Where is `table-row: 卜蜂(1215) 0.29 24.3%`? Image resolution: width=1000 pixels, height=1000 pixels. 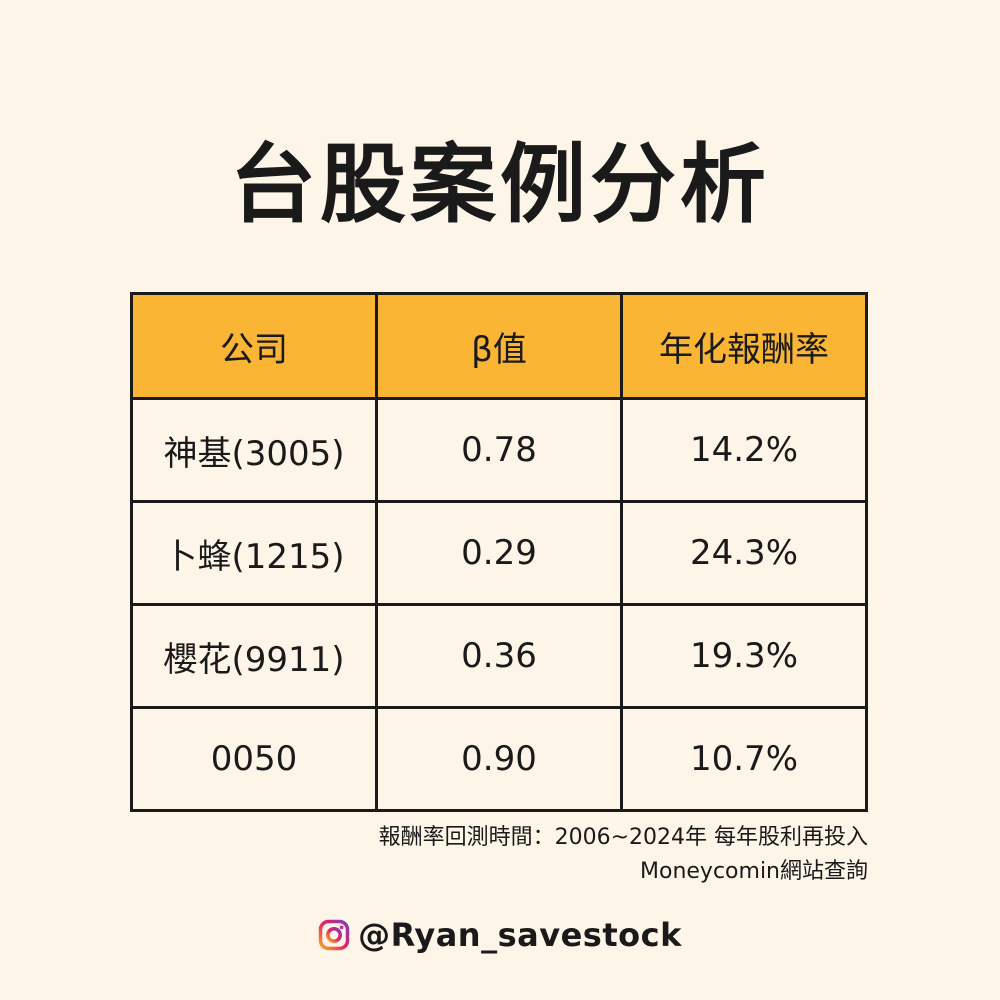
table-row: 卜蜂(1215) 0.29 24.3% is located at coordinates (499, 553).